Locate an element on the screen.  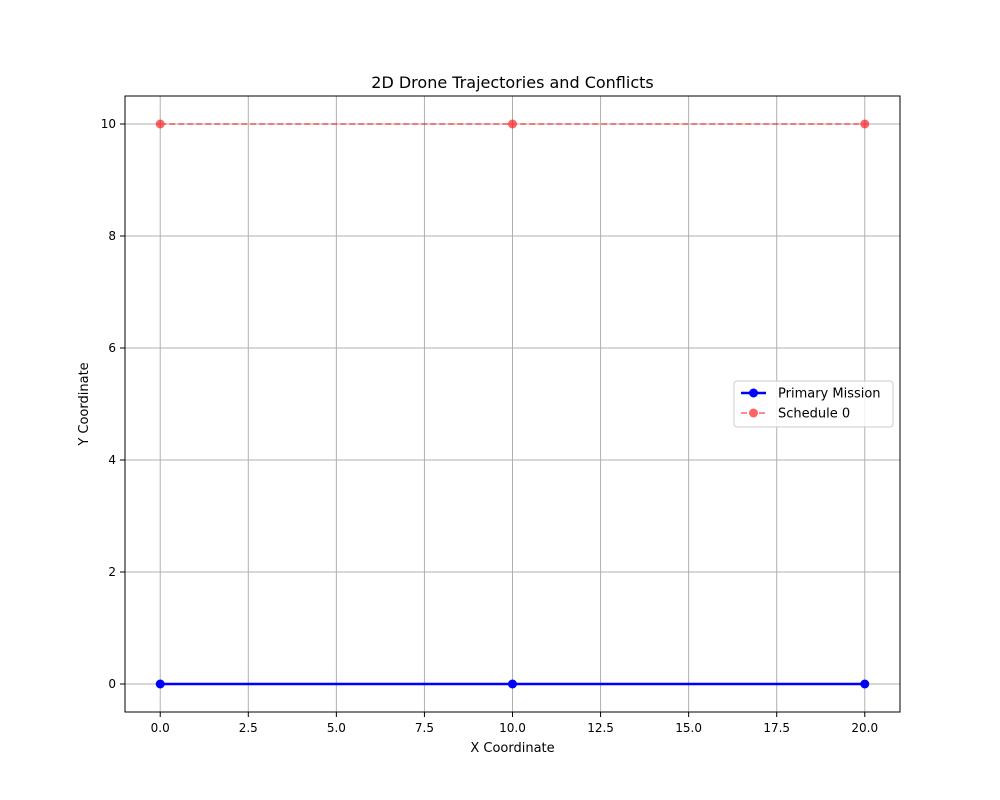
x-tick-label: 12.5 is located at coordinates (600, 728).